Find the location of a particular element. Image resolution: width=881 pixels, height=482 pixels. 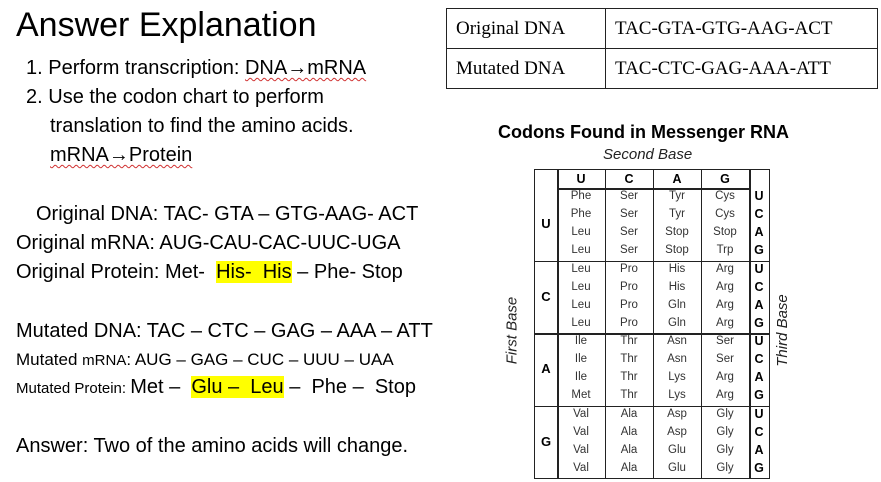

first-base-a: A is located at coordinates (546, 368).